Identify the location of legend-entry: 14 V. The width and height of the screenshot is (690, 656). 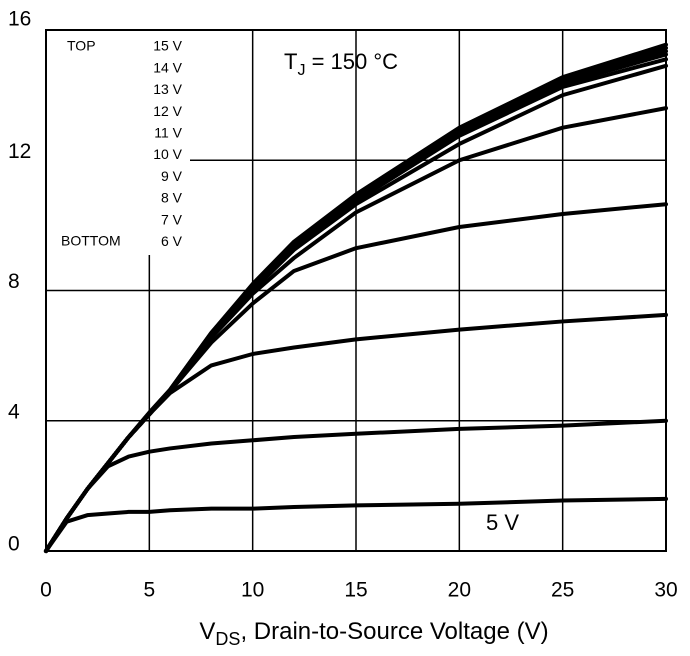
(167, 67).